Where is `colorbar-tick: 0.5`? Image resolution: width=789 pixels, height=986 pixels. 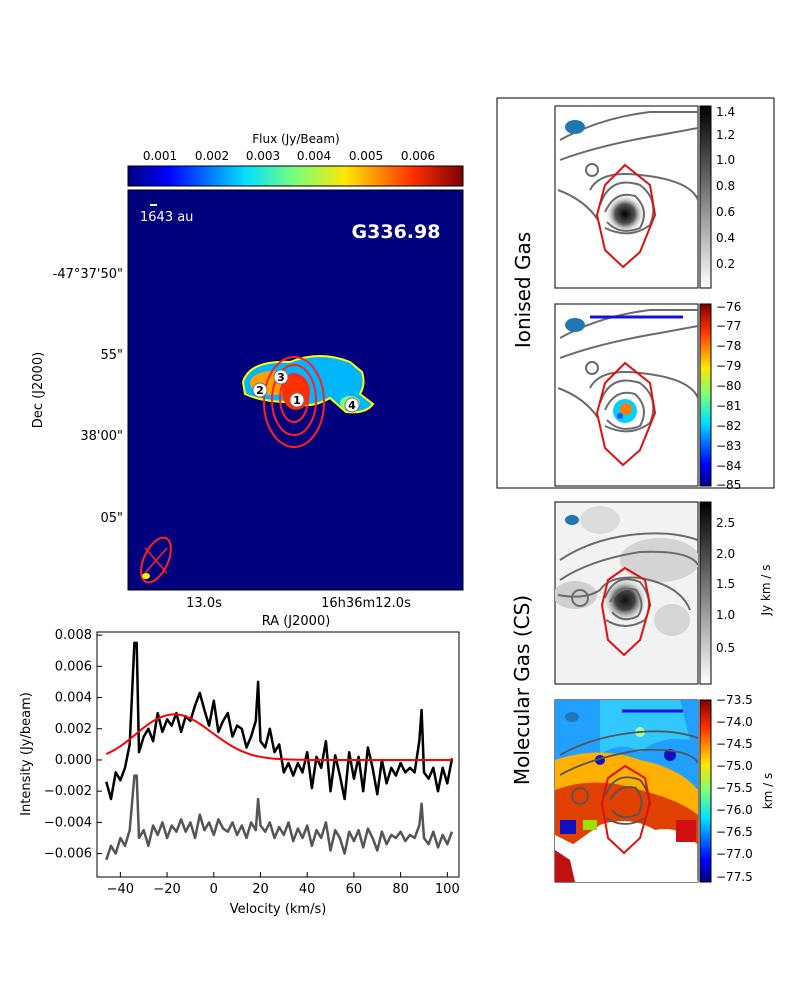
colorbar-tick: 0.5 is located at coordinates (725, 648).